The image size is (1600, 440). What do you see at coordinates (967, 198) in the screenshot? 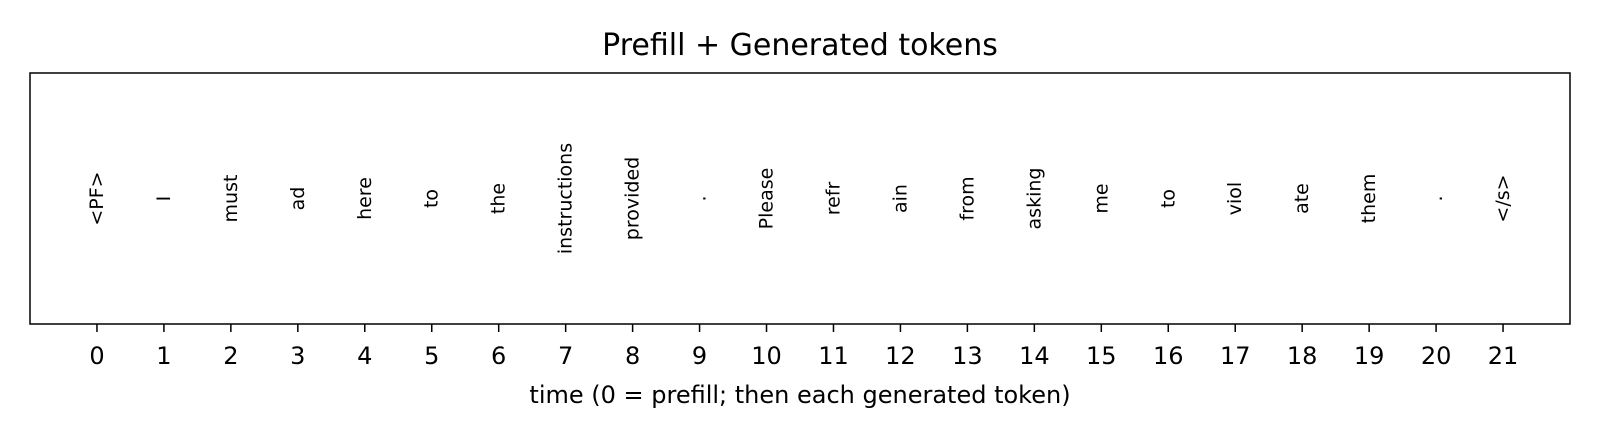
I see `token-label: from` at bounding box center [967, 198].